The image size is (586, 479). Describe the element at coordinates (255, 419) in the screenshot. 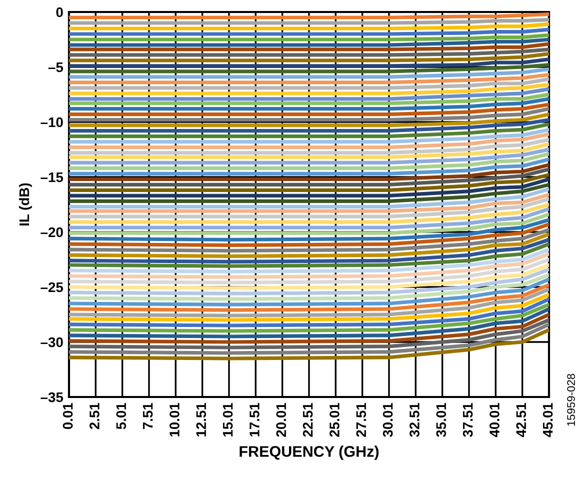

I see `x-tick-label: 17.51` at that location.